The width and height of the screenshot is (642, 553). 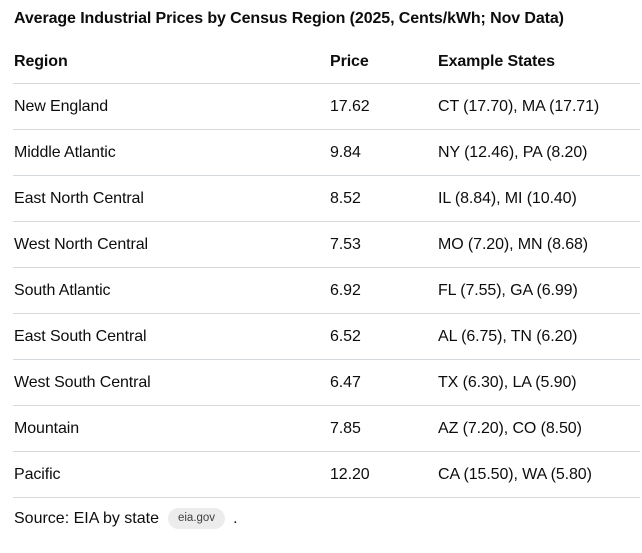 I want to click on source-period: ., so click(x=235, y=518).